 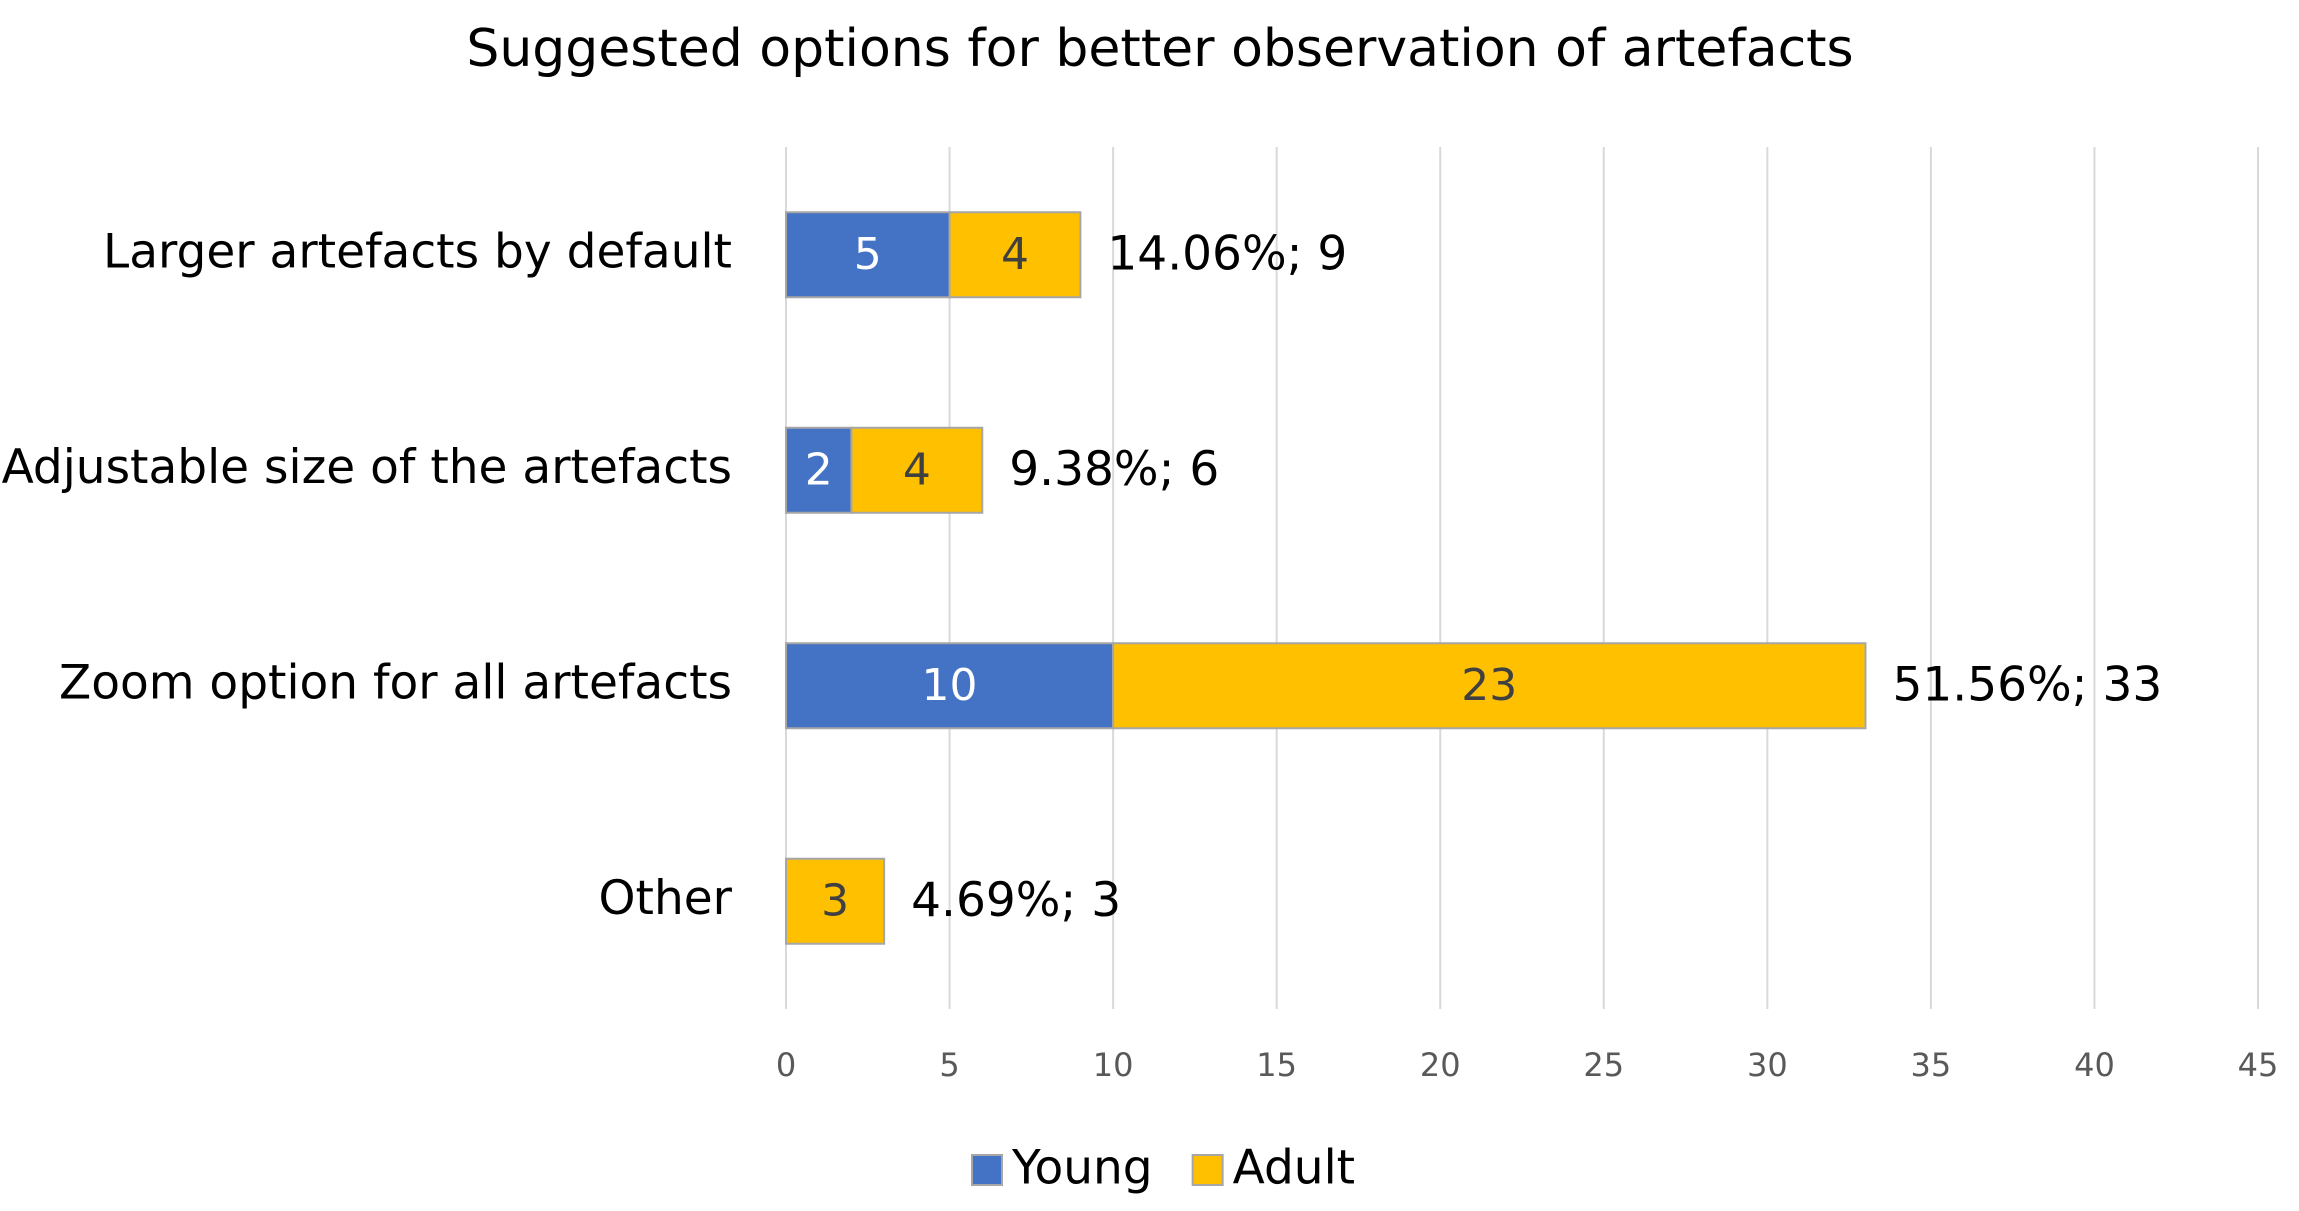 I want to click on x-tick-label: 20, so click(x=1440, y=1065).